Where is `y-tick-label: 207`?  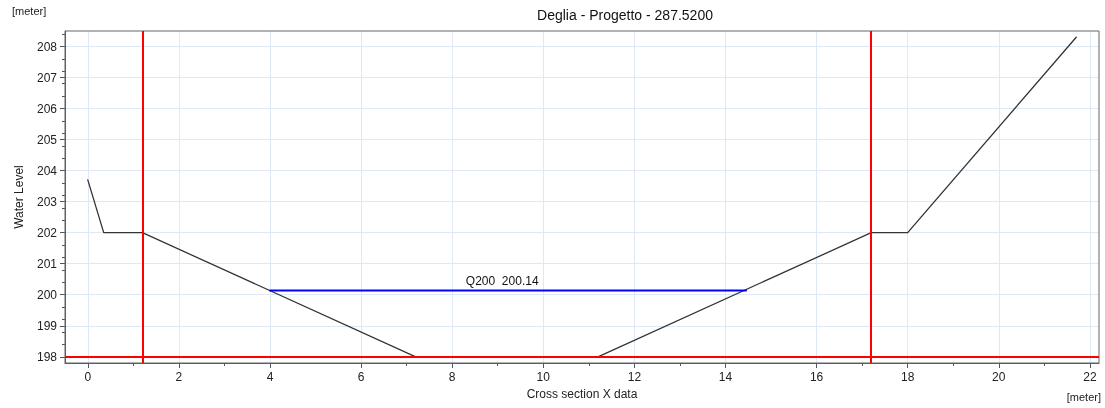
y-tick-label: 207 is located at coordinates (47, 77).